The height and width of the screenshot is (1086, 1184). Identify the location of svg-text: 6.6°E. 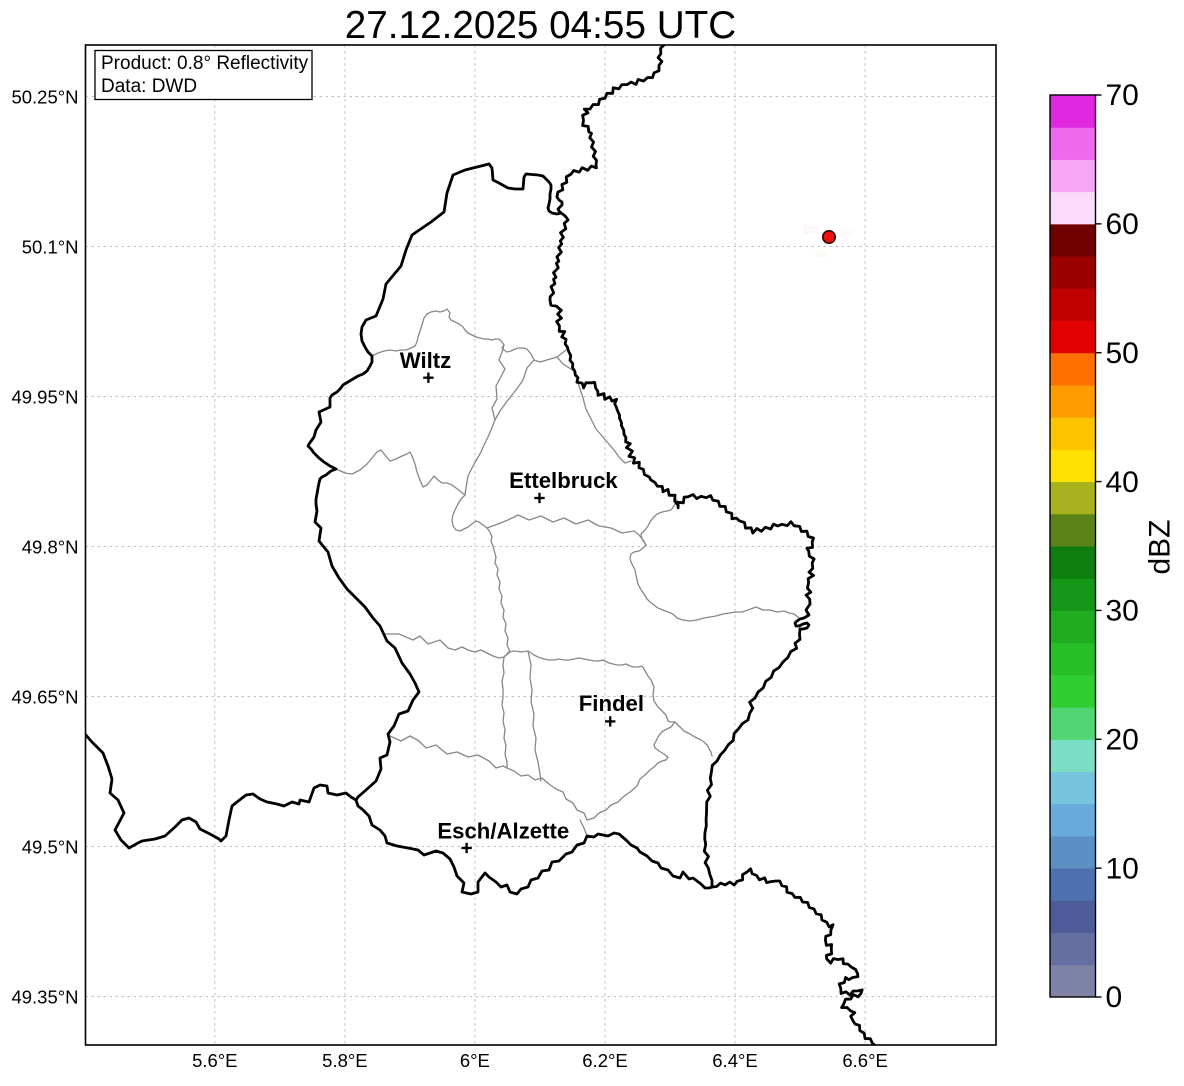
(864, 1060).